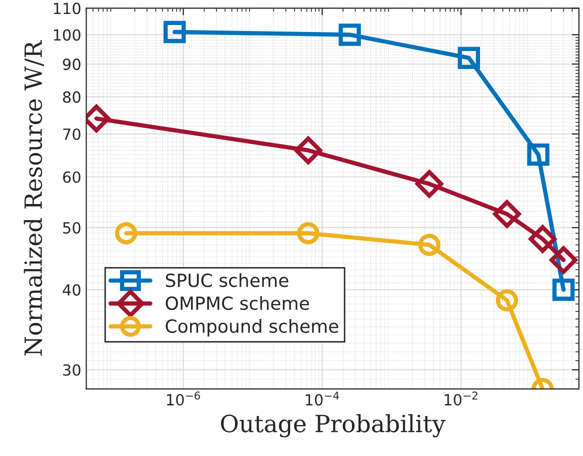 This screenshot has width=583, height=456. Describe the element at coordinates (71, 177) in the screenshot. I see `y-tick-label: 60` at that location.